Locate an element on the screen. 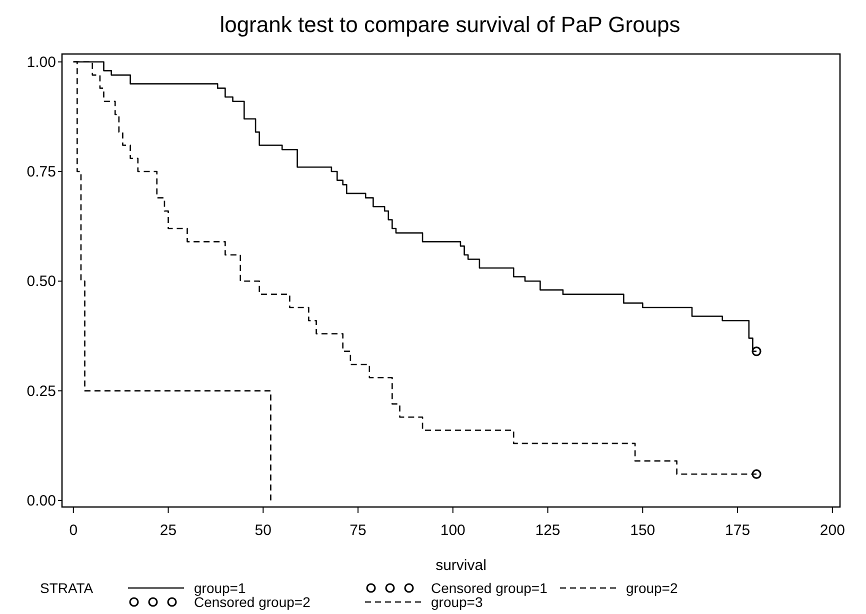  legend-label: Censored group=1 is located at coordinates (489, 588).